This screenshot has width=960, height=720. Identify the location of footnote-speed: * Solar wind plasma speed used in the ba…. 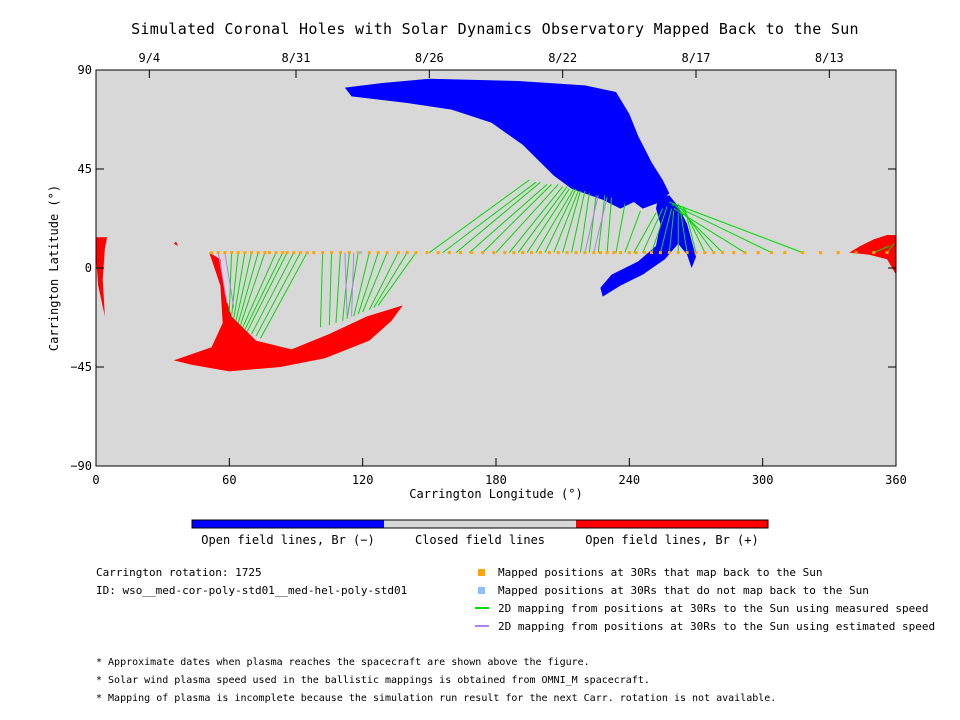
(373, 680).